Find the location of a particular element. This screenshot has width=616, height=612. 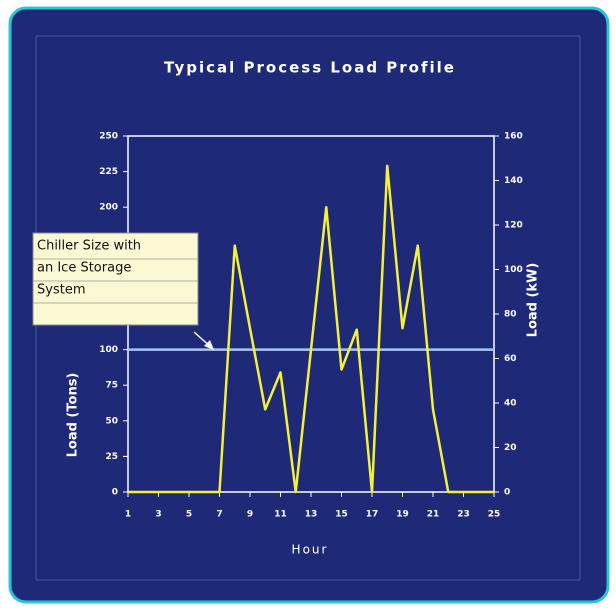

y2-tick-label: 20 is located at coordinates (510, 448).